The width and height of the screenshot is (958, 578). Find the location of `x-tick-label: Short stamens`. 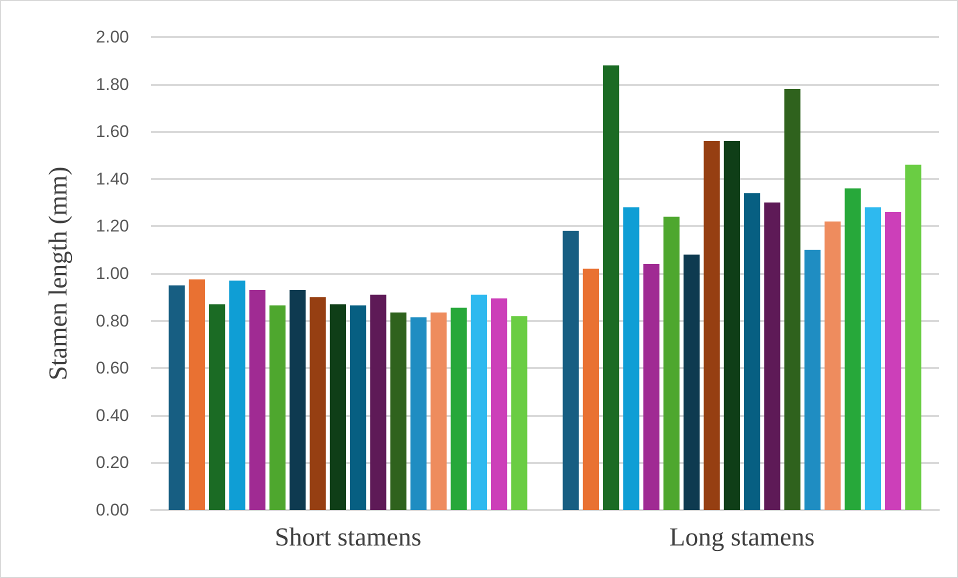

x-tick-label: Short stamens is located at coordinates (348, 537).